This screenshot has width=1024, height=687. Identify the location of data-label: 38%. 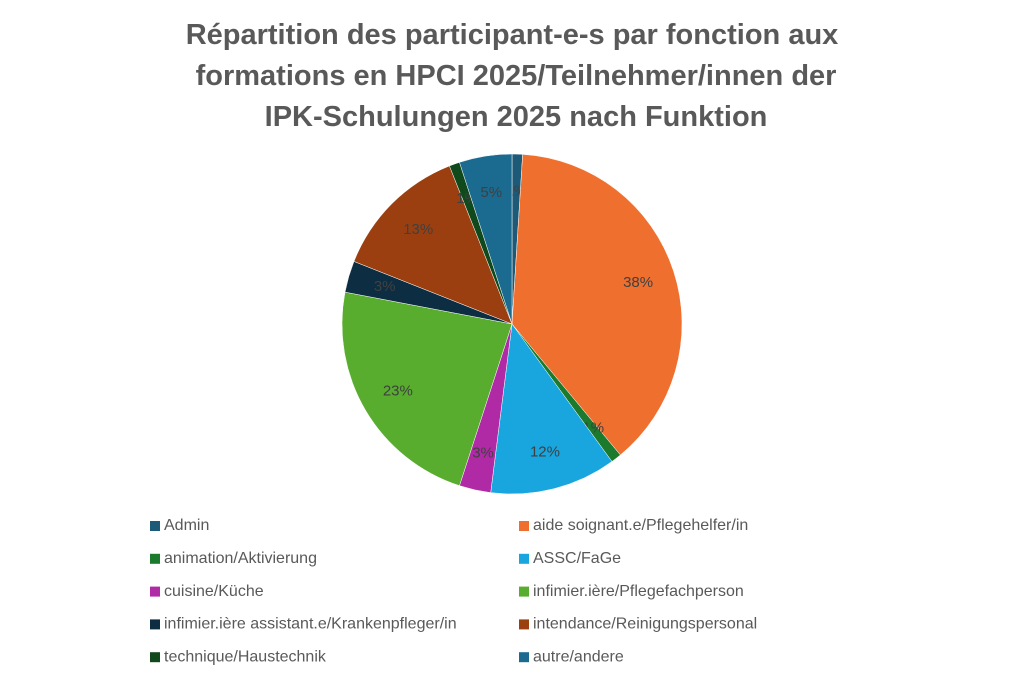
(638, 282).